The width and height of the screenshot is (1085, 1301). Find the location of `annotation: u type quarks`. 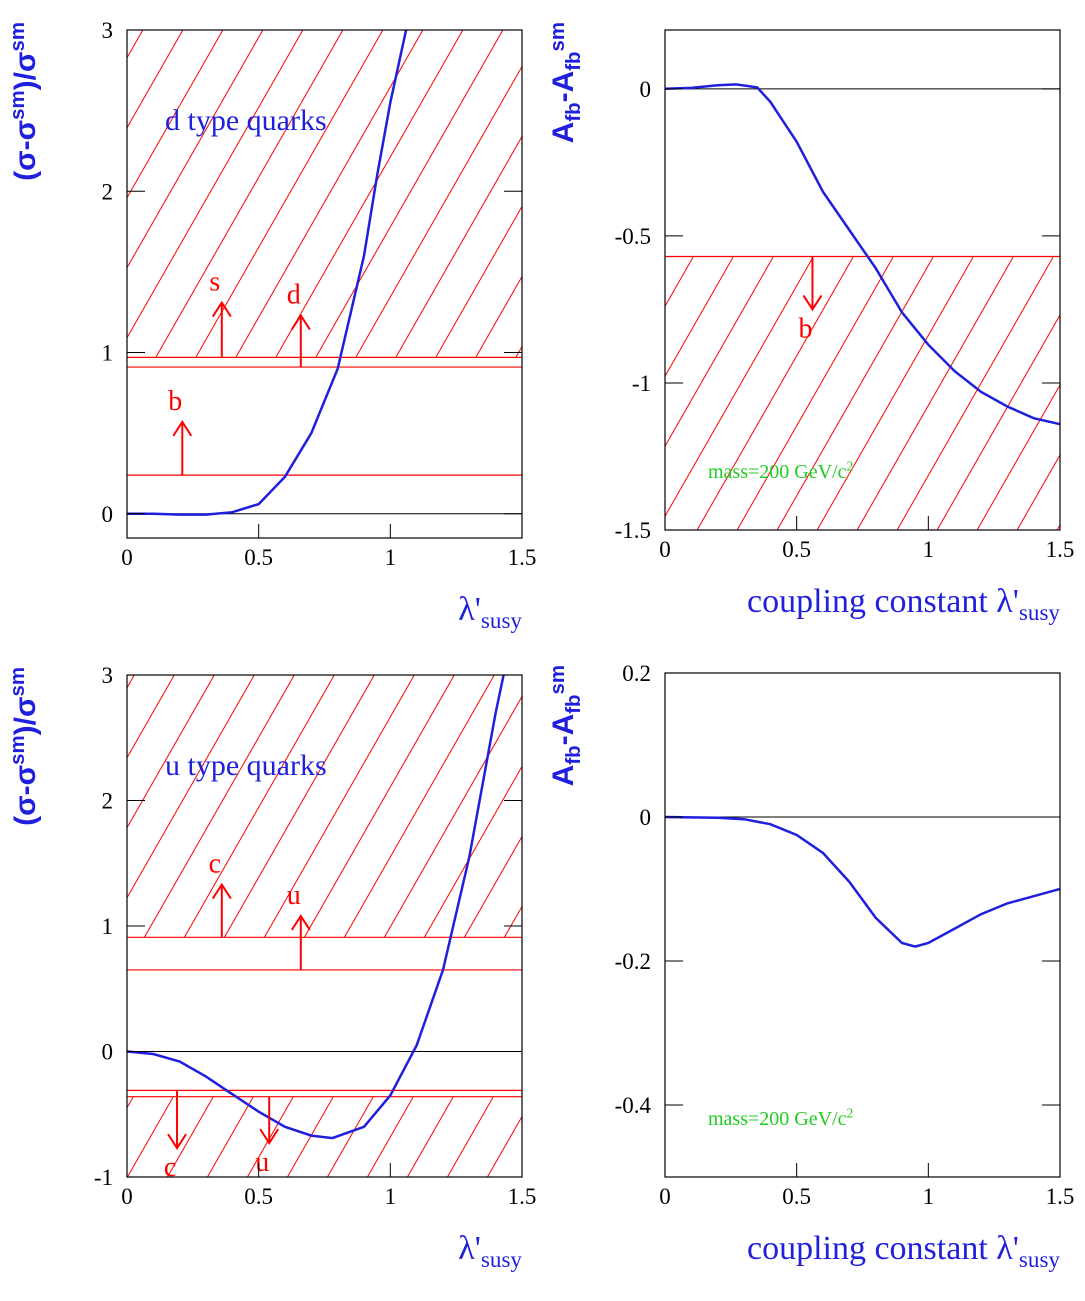

annotation: u type quarks is located at coordinates (246, 765).